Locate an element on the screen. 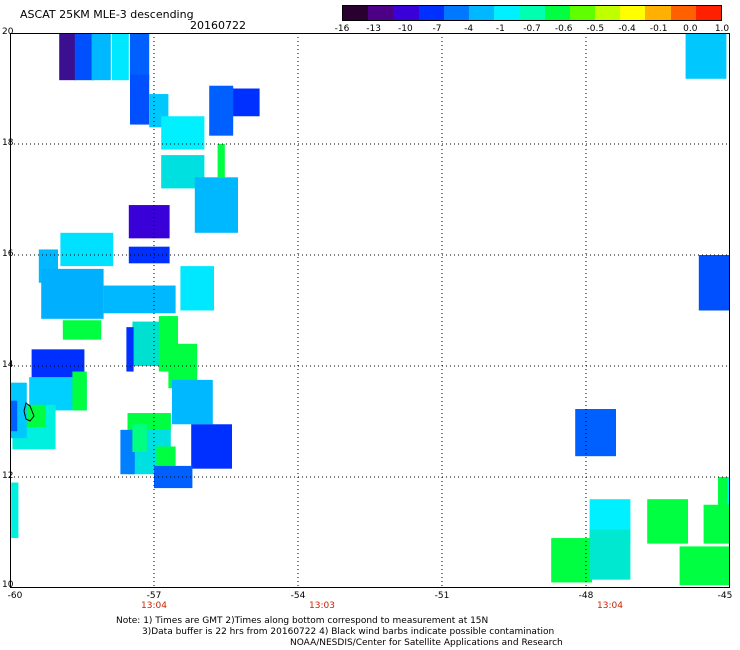  colorbar-label: -13 is located at coordinates (373, 29).